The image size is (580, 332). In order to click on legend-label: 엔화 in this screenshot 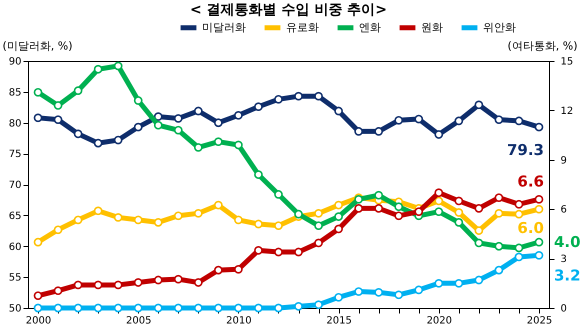, I will do `click(370, 27)`.